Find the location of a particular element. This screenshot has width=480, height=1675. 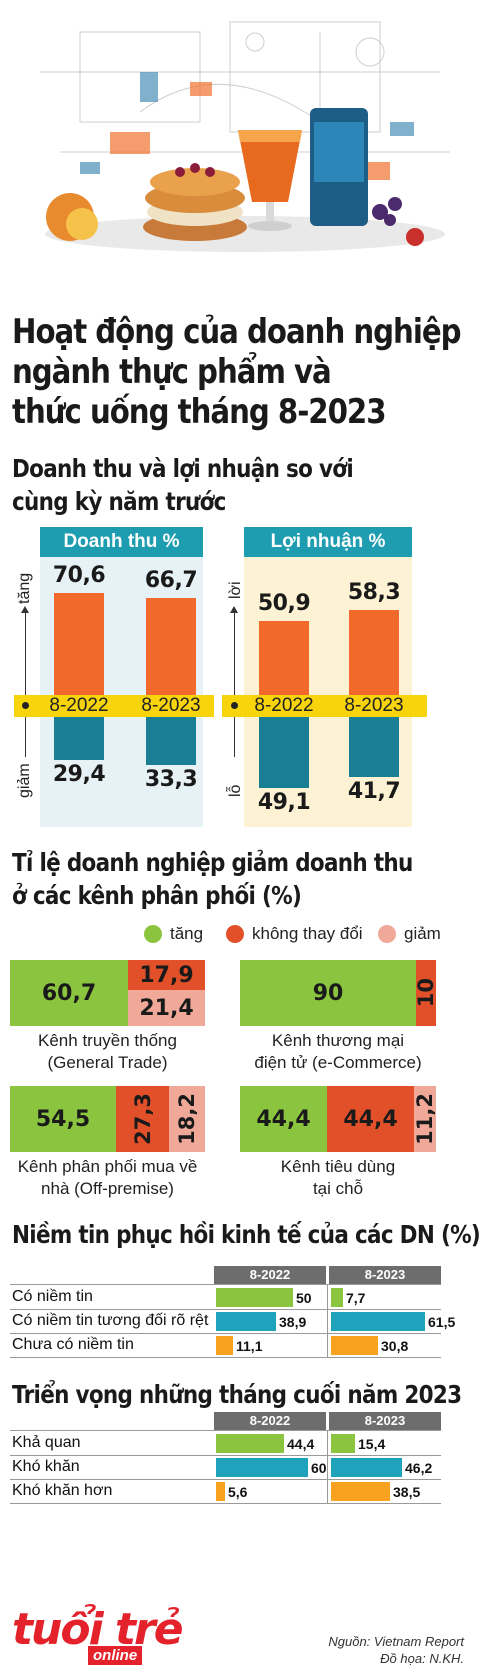

table-value: 50 is located at coordinates (304, 1298).